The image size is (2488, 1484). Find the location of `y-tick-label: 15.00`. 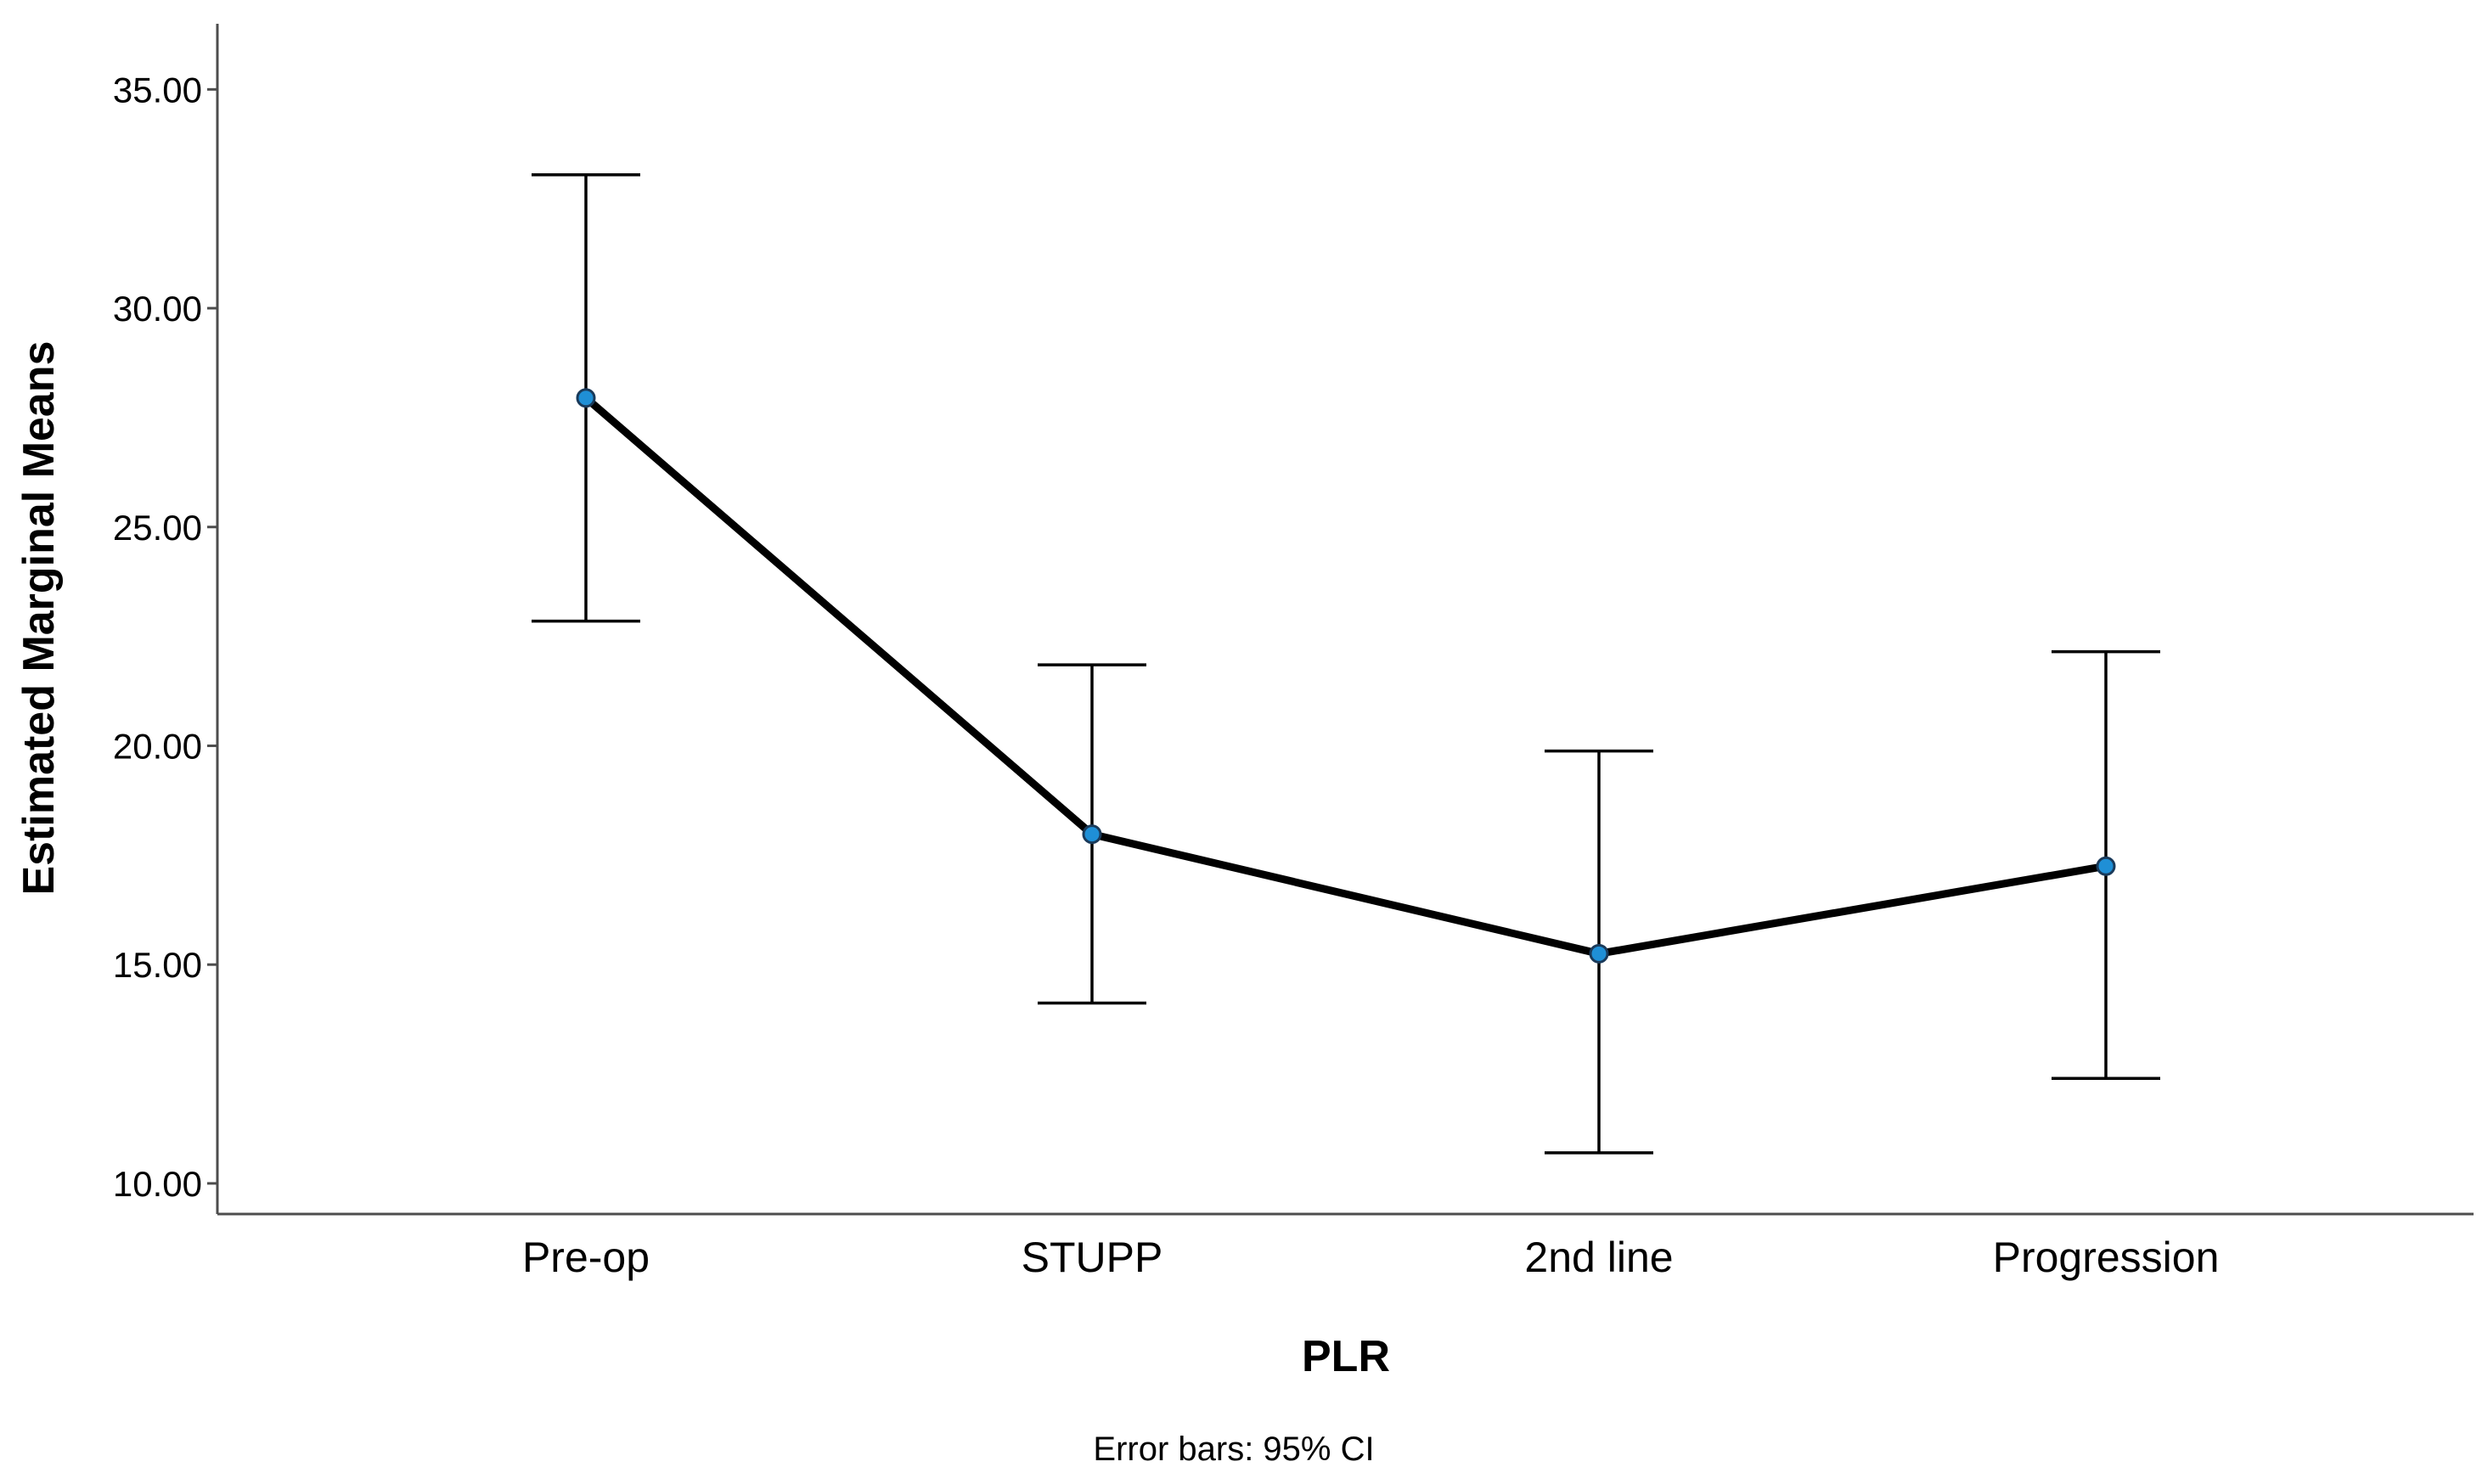

y-tick-label: 15.00 is located at coordinates (157, 965).